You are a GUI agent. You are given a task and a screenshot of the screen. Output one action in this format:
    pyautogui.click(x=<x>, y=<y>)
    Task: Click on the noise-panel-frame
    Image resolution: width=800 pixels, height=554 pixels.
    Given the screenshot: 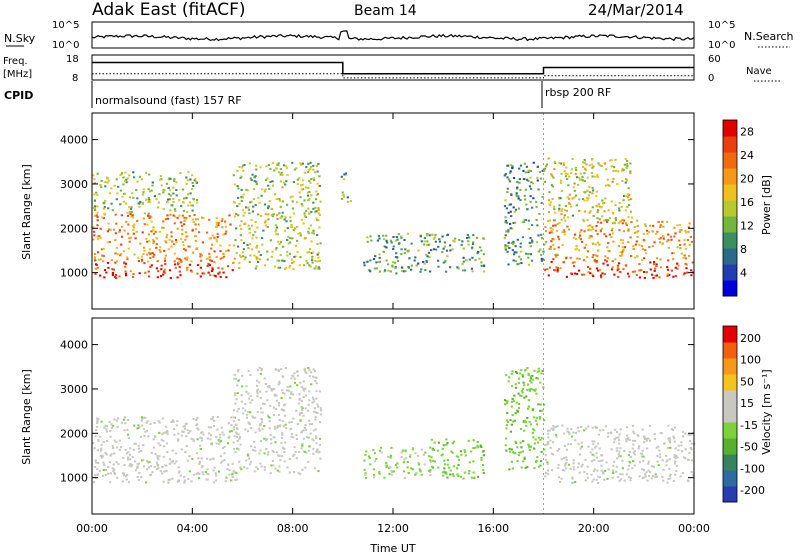 What is the action you would take?
    pyautogui.click(x=393, y=35)
    